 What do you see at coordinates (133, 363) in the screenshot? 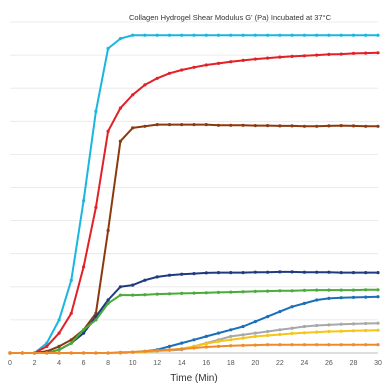
I see `x-tick-label: 10` at bounding box center [133, 363].